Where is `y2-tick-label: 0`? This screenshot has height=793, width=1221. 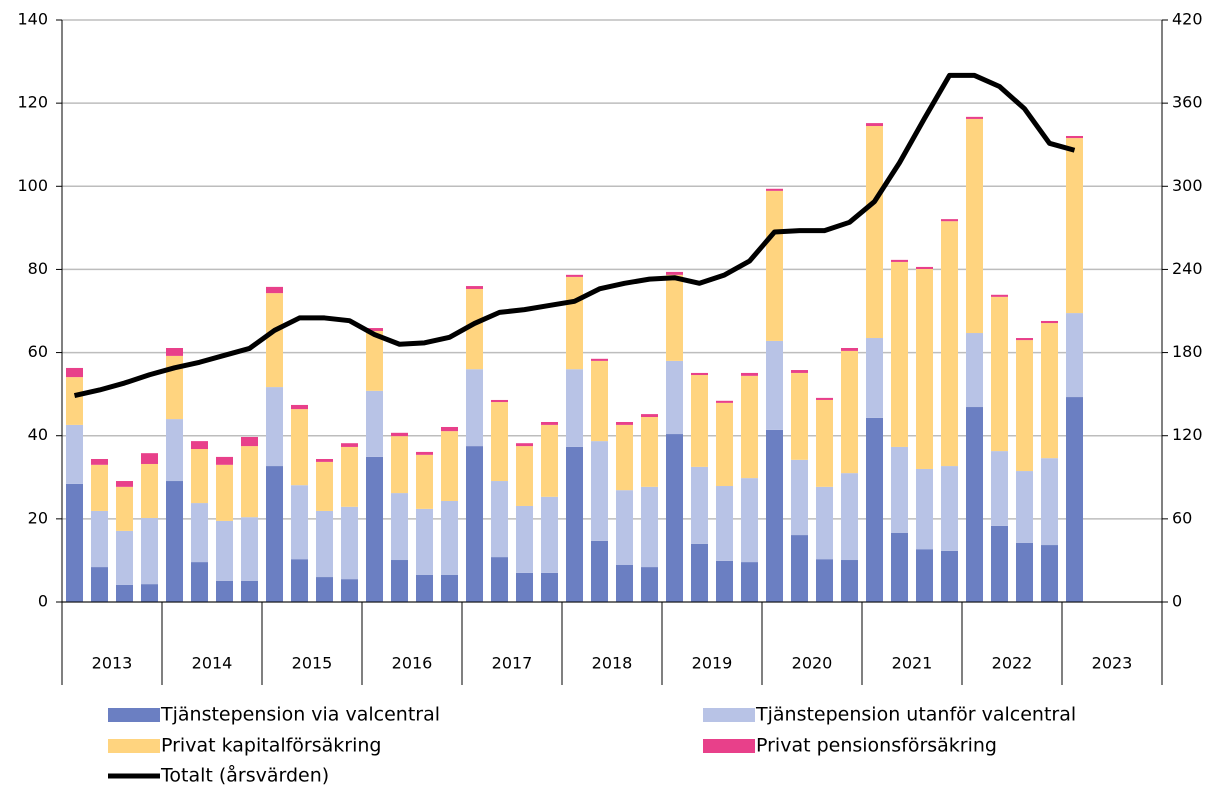 y2-tick-label: 0 is located at coordinates (1177, 601).